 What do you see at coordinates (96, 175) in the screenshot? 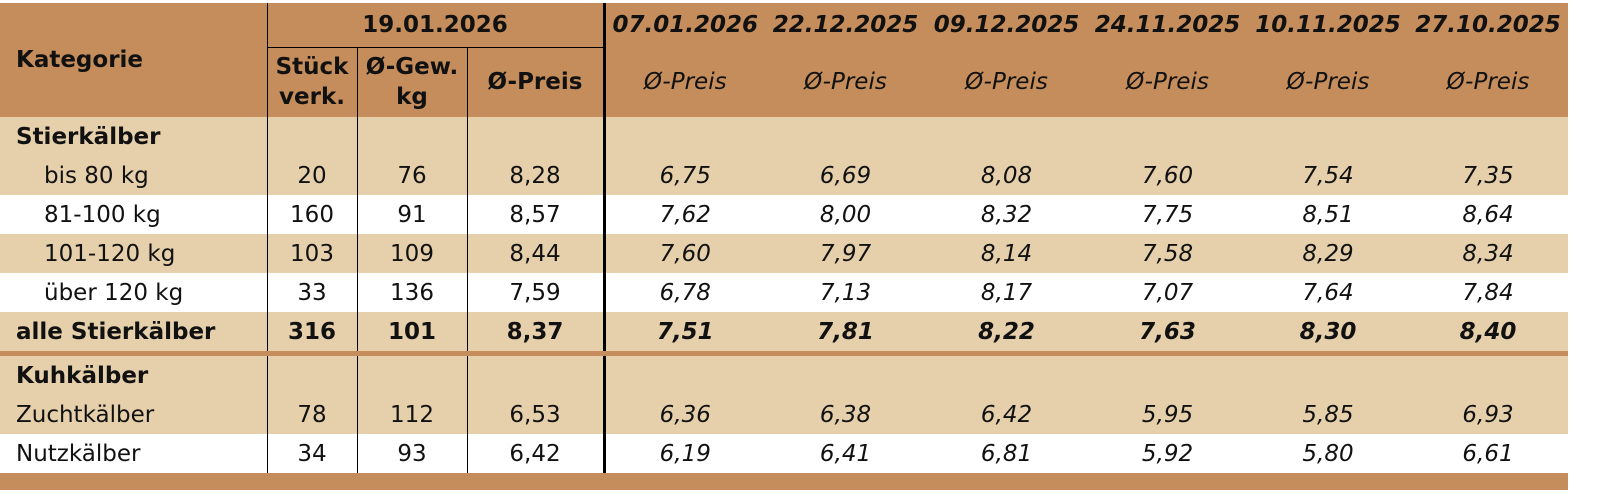
I see `row-label: bis 80 kg` at bounding box center [96, 175].